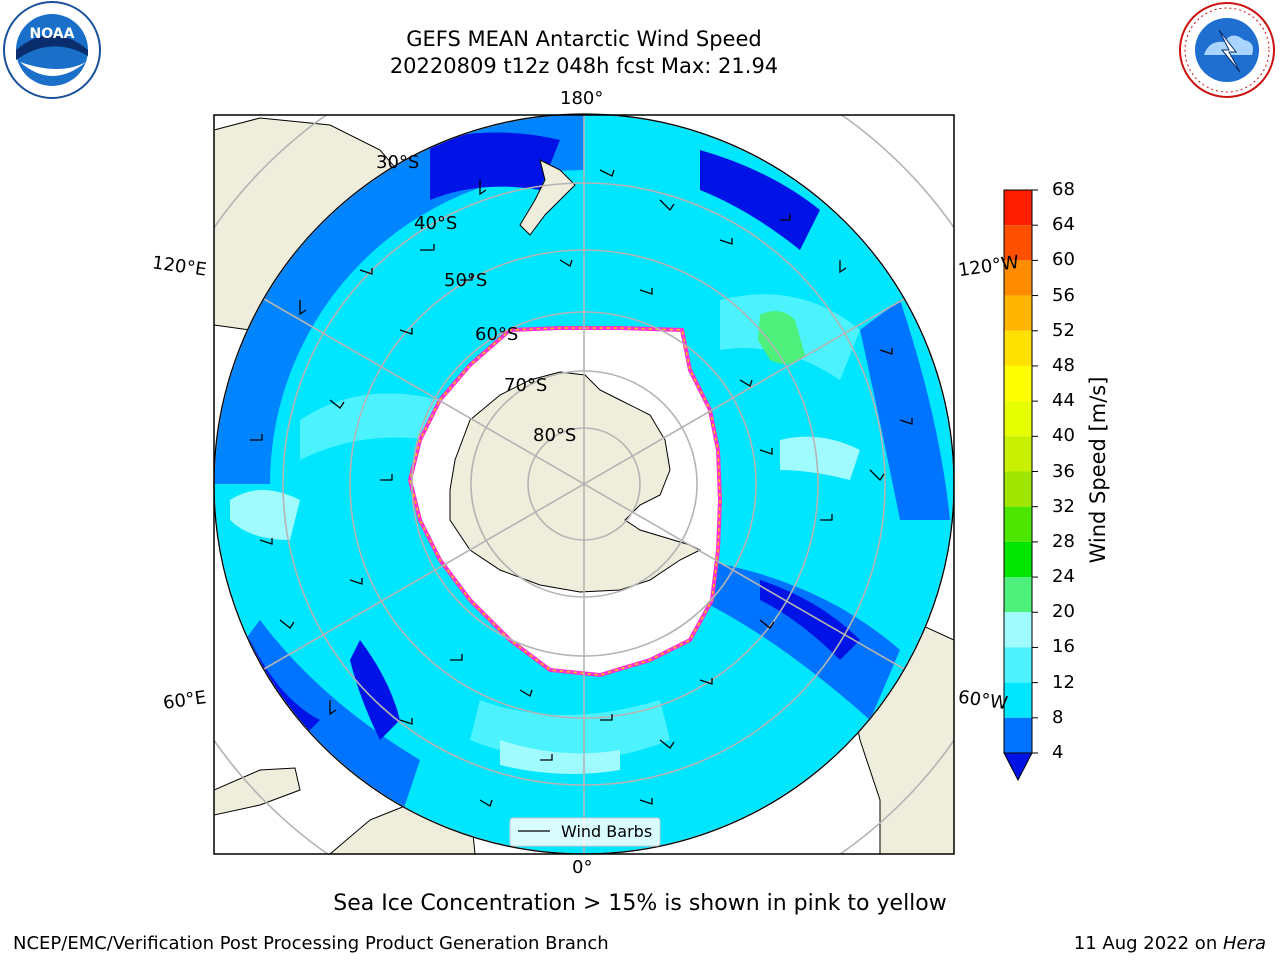 This screenshot has width=1280, height=960. Describe the element at coordinates (582, 867) in the screenshot. I see `lon-label-bottom: 0°` at that location.